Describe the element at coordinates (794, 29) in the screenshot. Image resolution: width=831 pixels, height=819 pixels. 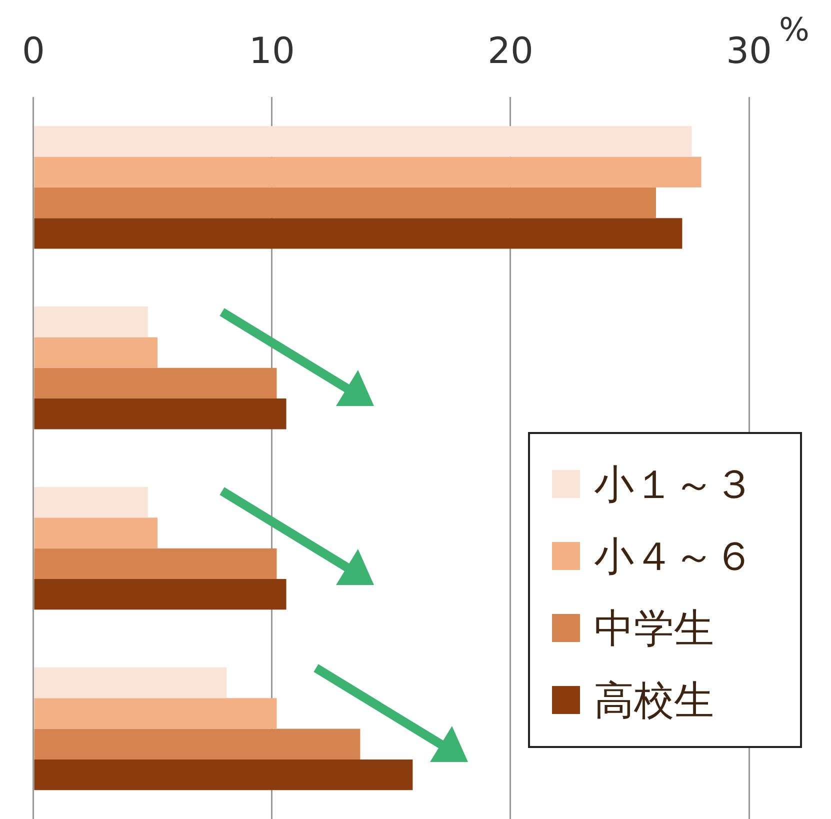
I see `x-axis-title: %` at that location.